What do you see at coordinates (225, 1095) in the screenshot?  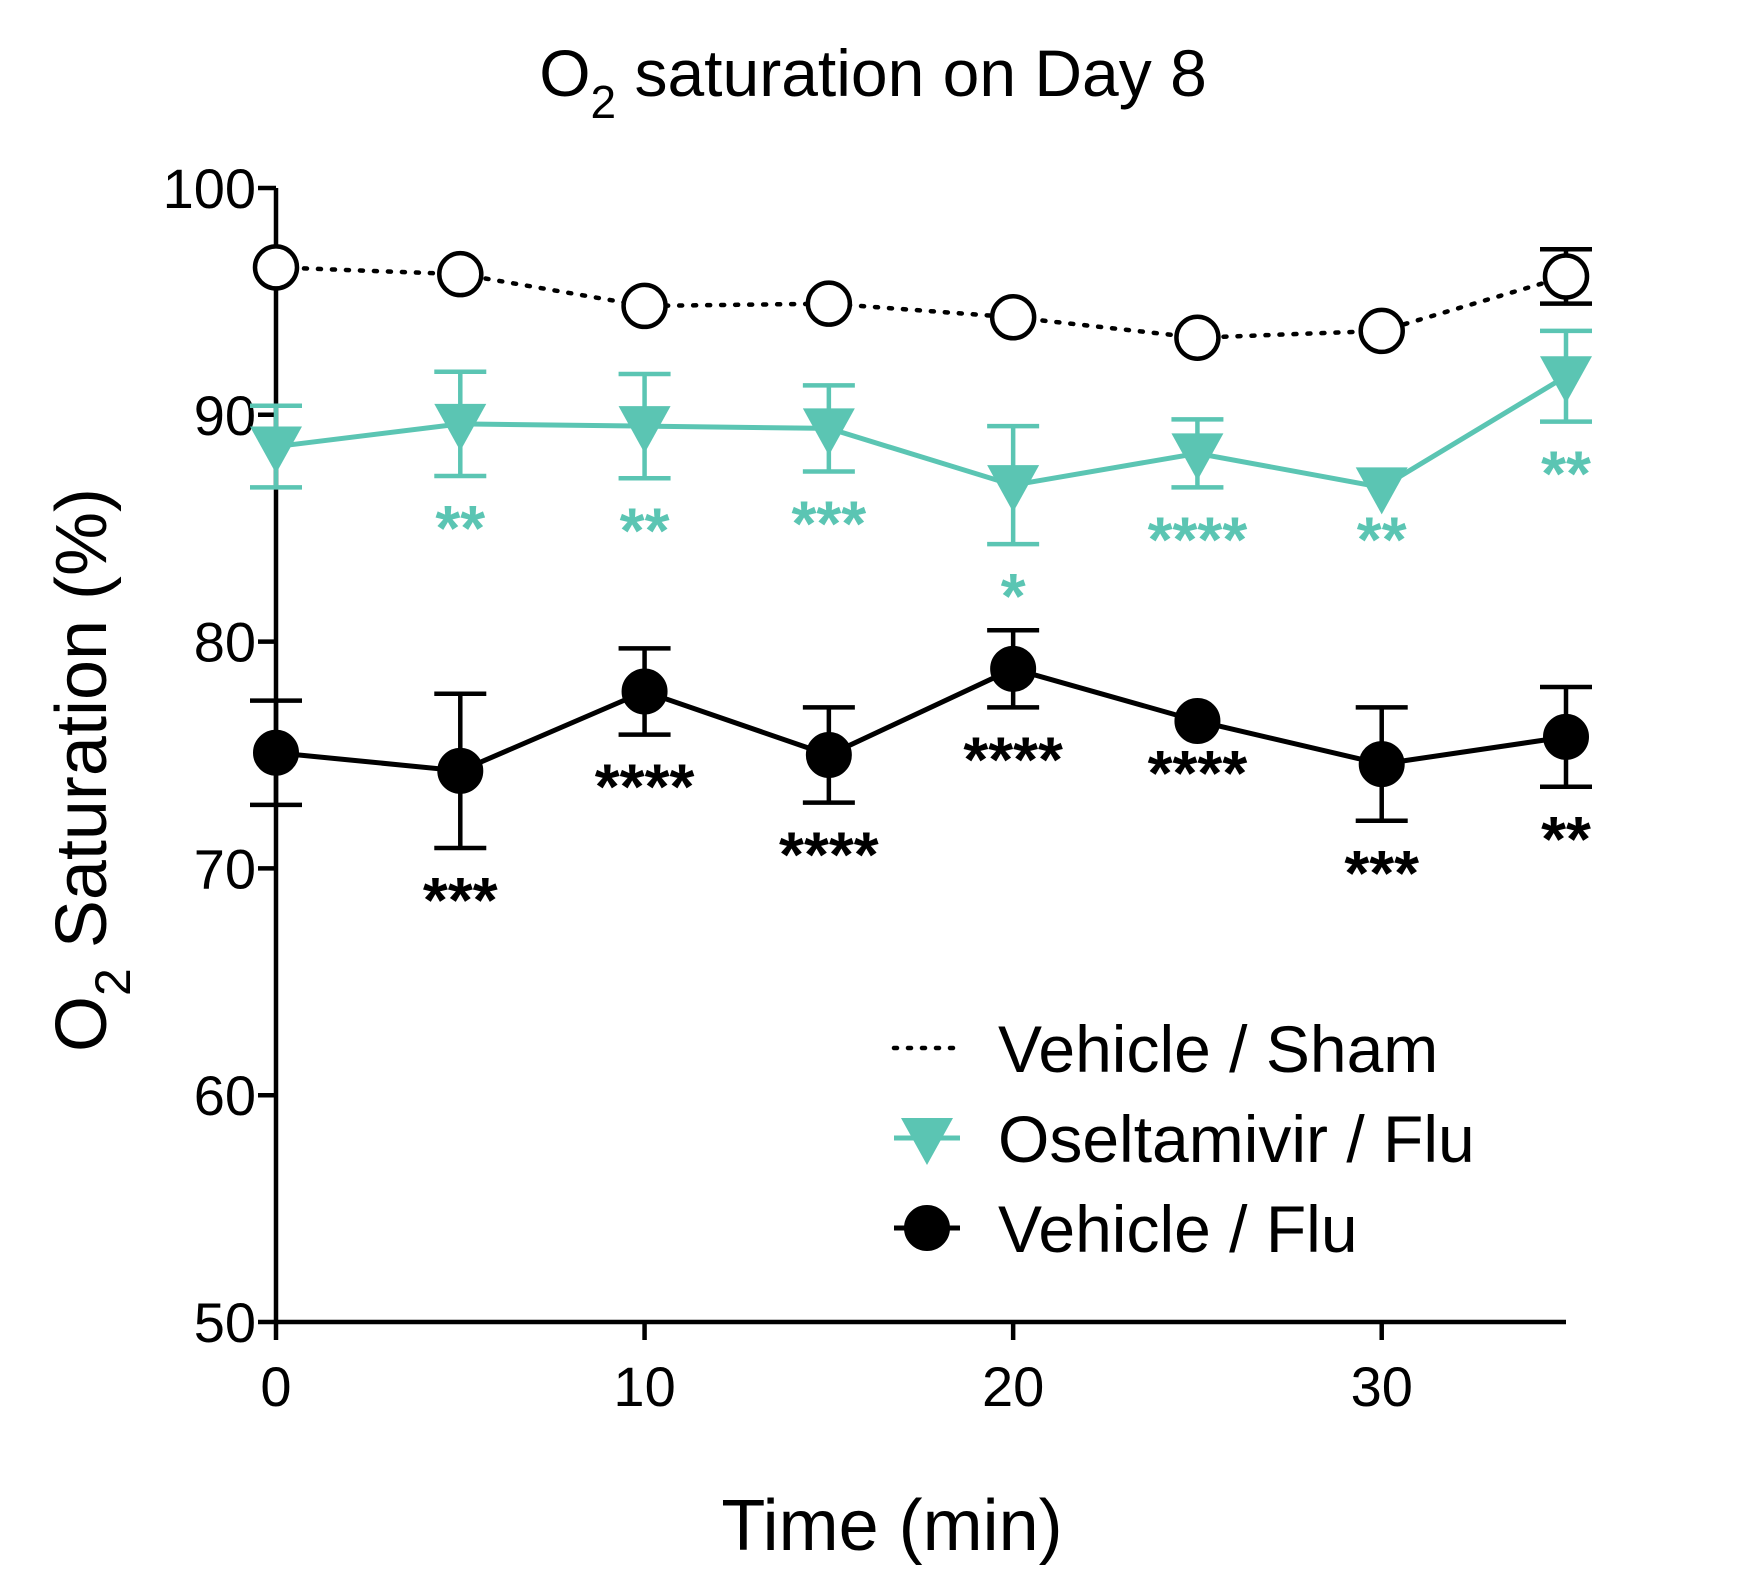 I see `y-tick-label: 60` at bounding box center [225, 1095].